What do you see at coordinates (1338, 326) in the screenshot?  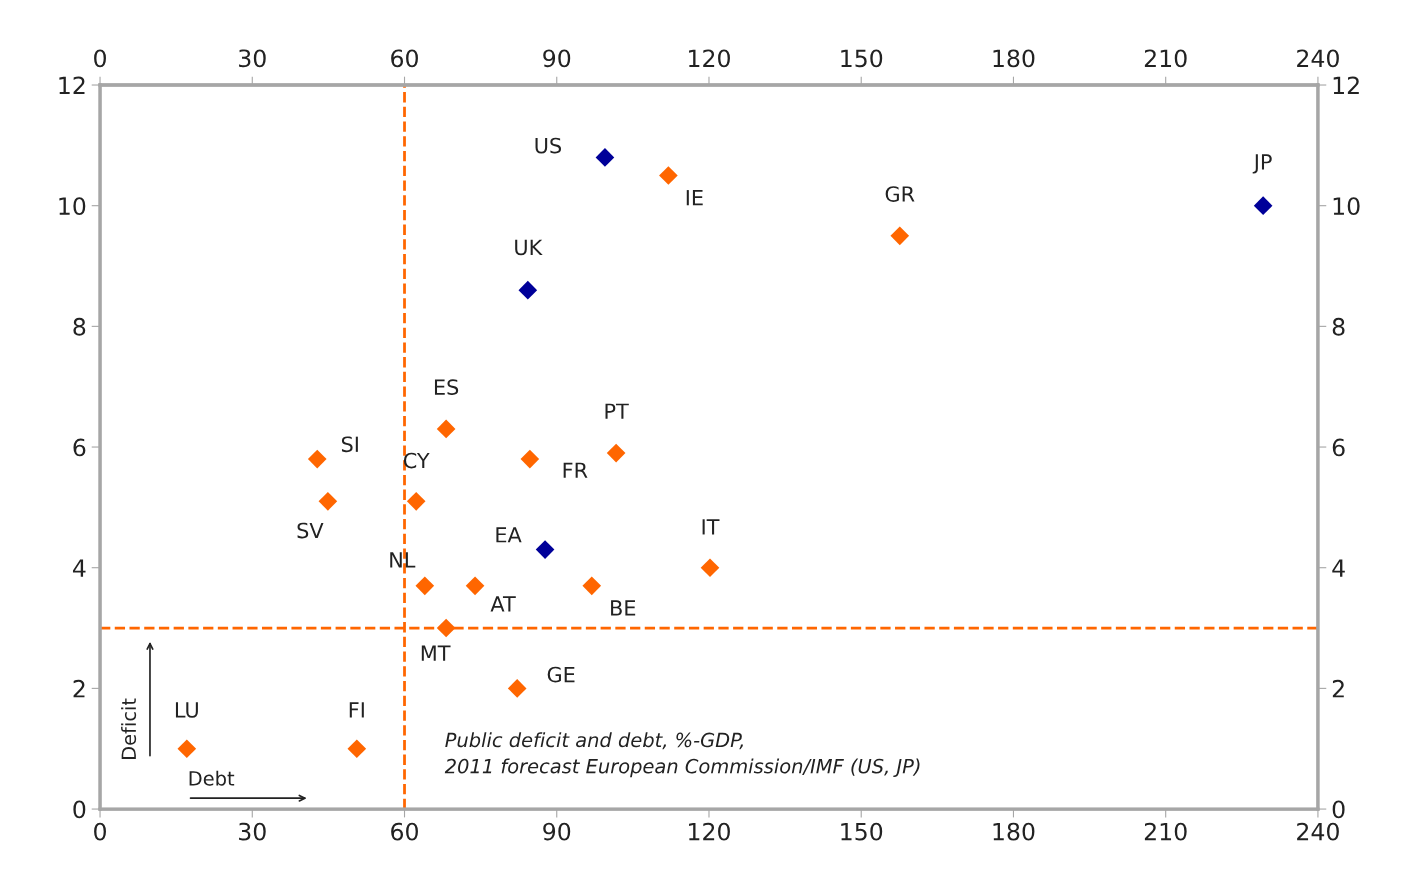 I see `y2-tick-label: 8` at bounding box center [1338, 326].